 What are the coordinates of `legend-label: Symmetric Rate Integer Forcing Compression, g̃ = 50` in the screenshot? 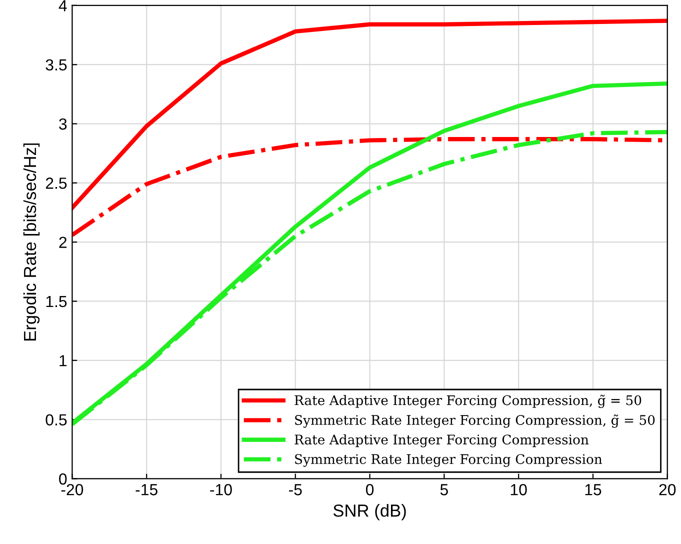 It's located at (475, 421).